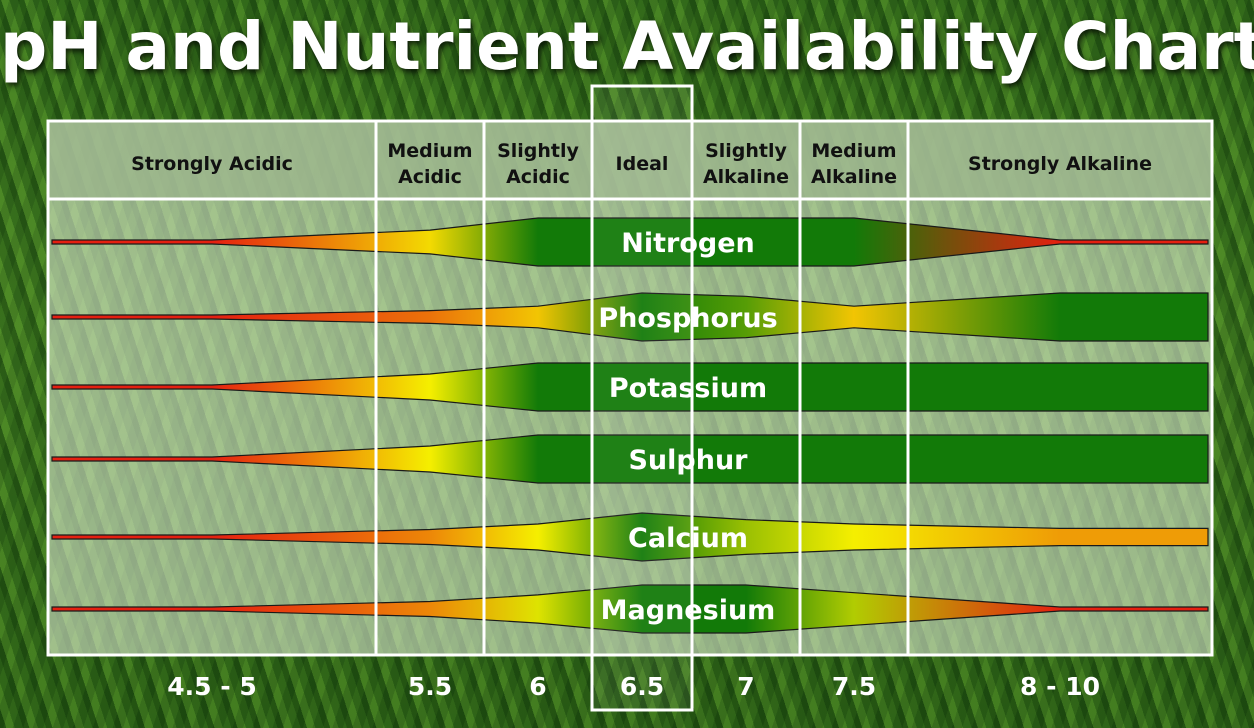  What do you see at coordinates (642, 686) in the screenshot?
I see `ph-tick-label: 6.5` at bounding box center [642, 686].